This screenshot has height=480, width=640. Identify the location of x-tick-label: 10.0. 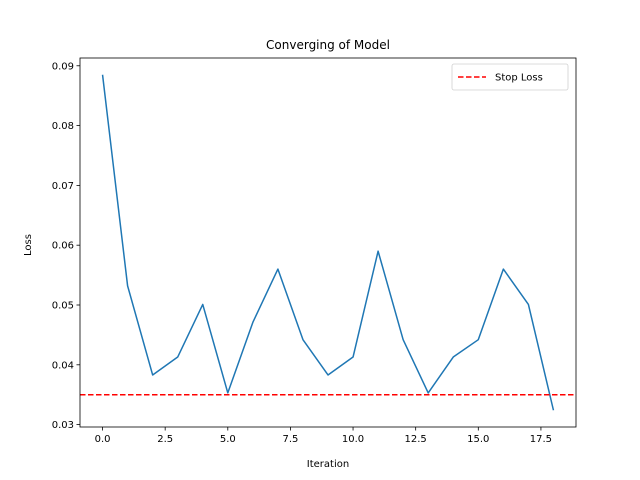
(353, 439).